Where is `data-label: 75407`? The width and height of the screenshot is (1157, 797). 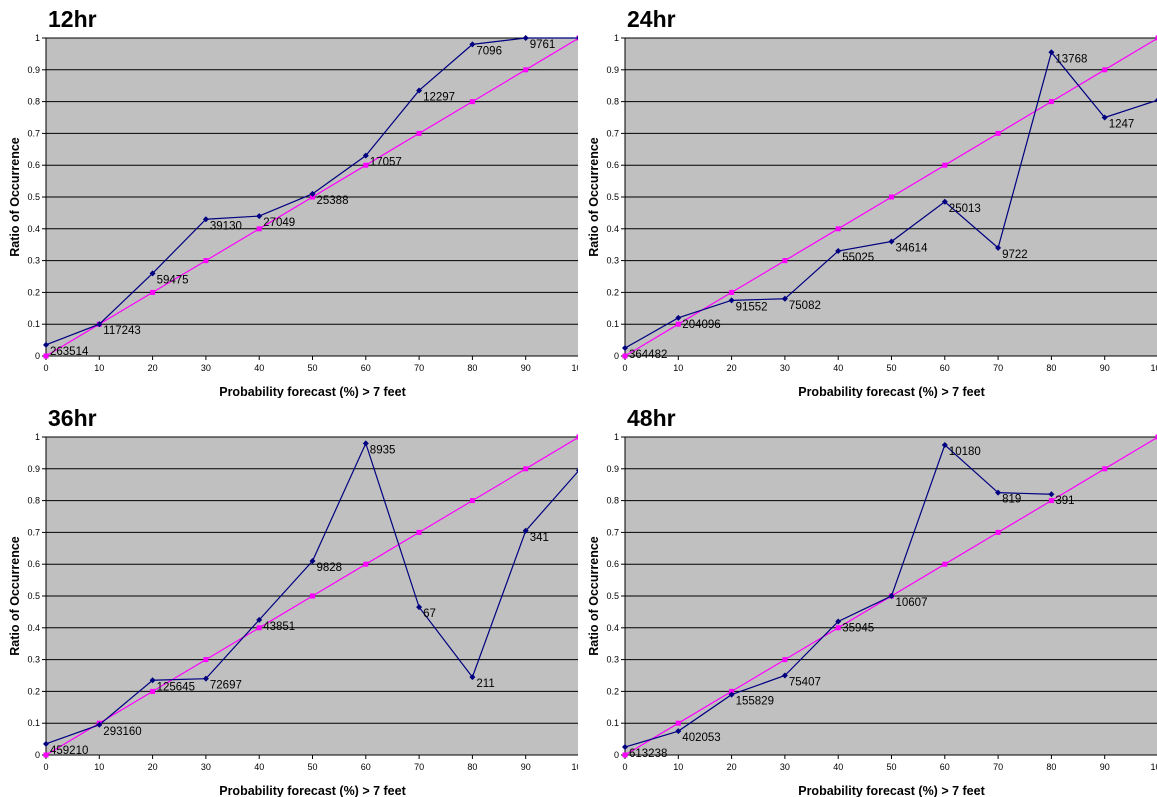 data-label: 75407 is located at coordinates (805, 683).